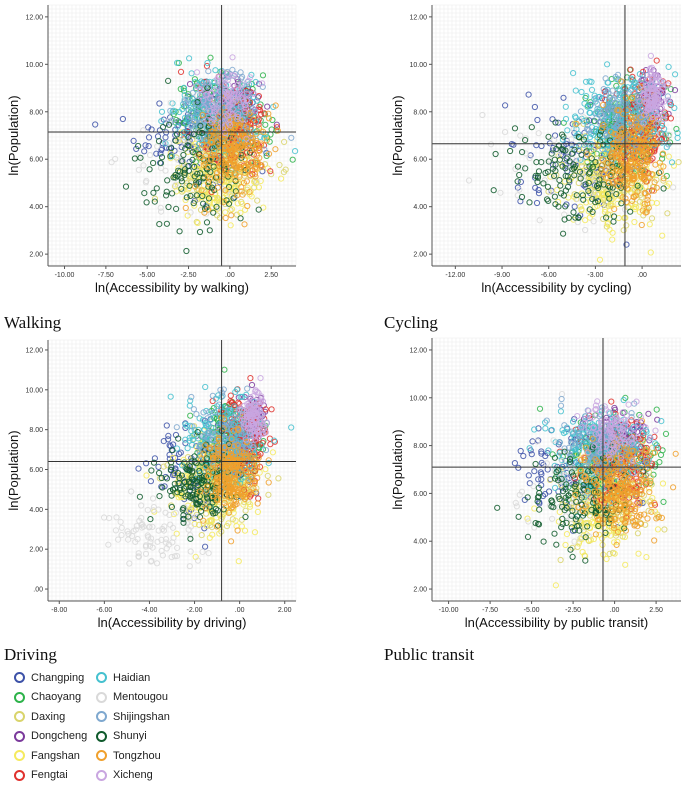 Image resolution: width=685 pixels, height=785 pixels. I want to click on x-tick-label: -12.00, so click(455, 275).